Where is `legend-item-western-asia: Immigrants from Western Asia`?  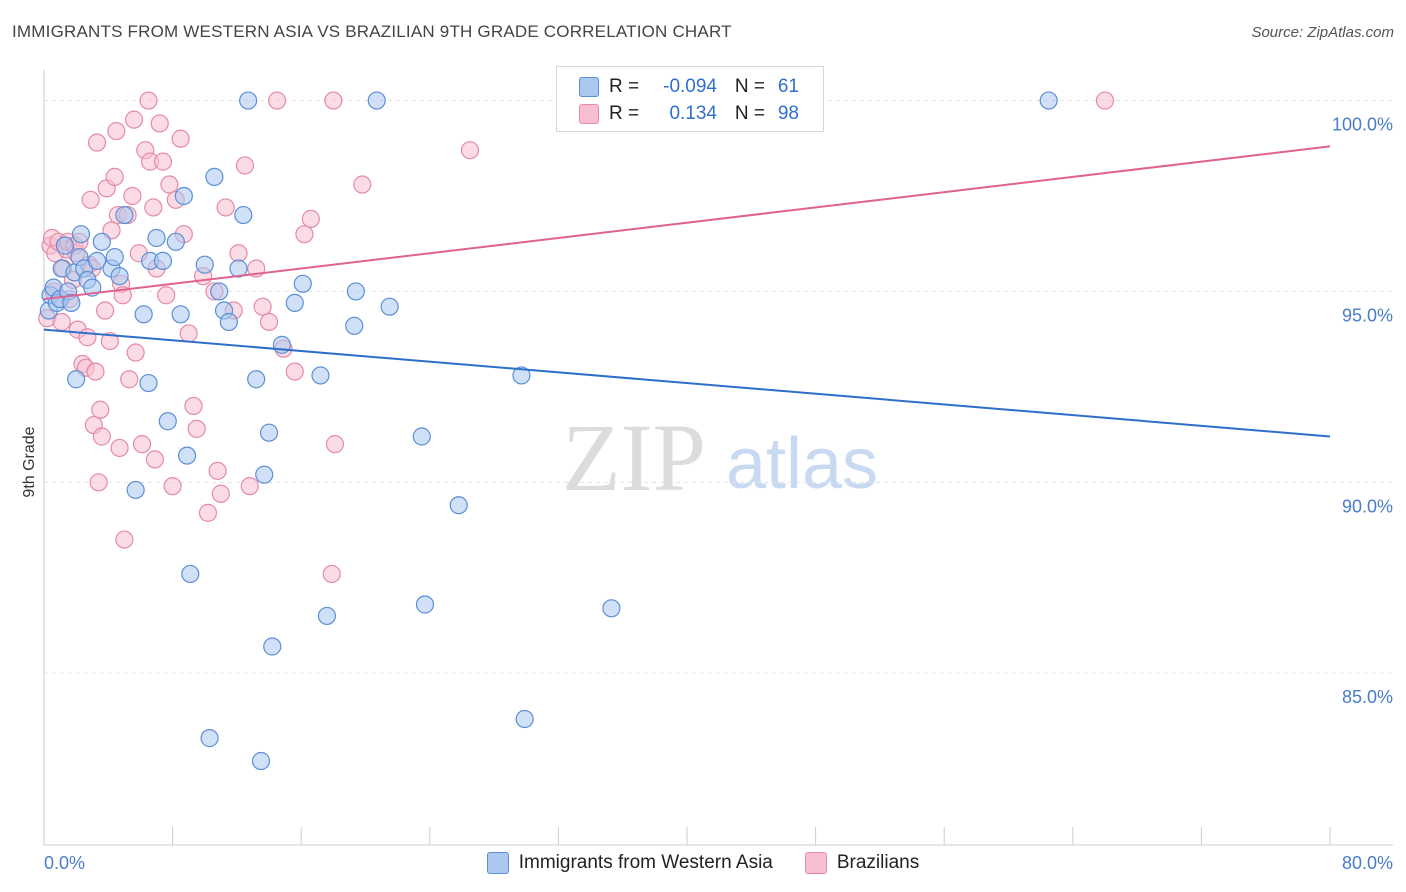
legend-item-western-asia: Immigrants from Western Asia is located at coordinates (629, 863).